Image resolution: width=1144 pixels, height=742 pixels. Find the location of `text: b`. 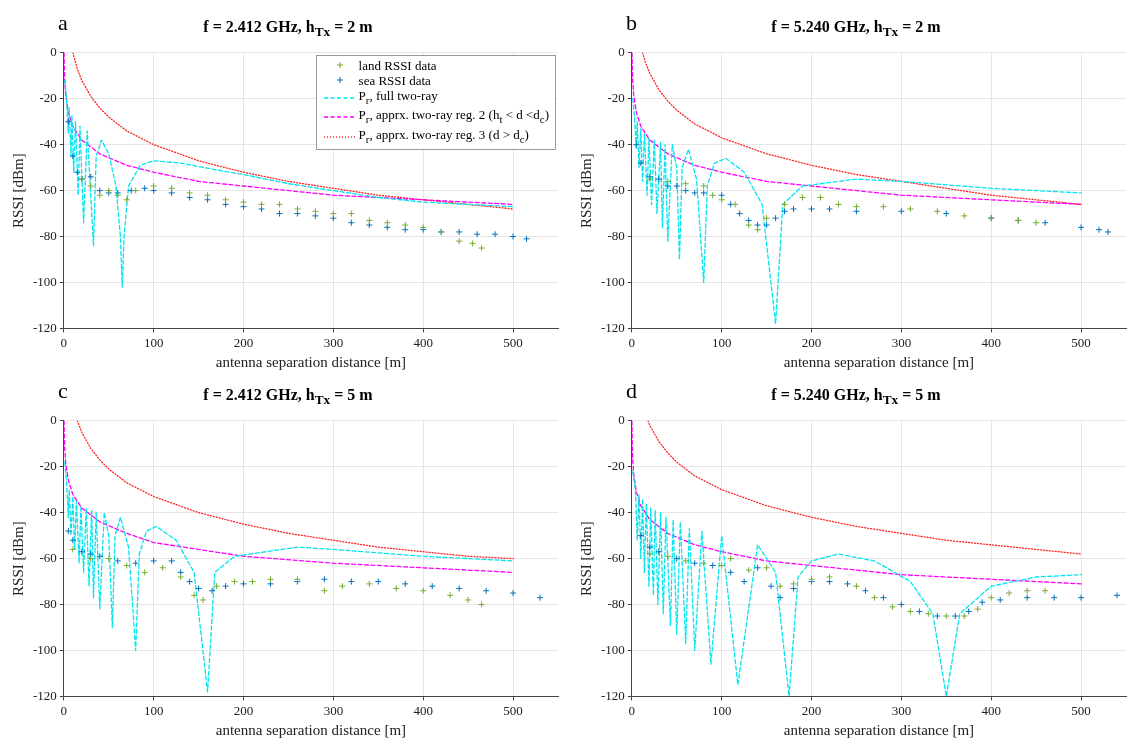

text: b is located at coordinates (631, 23).